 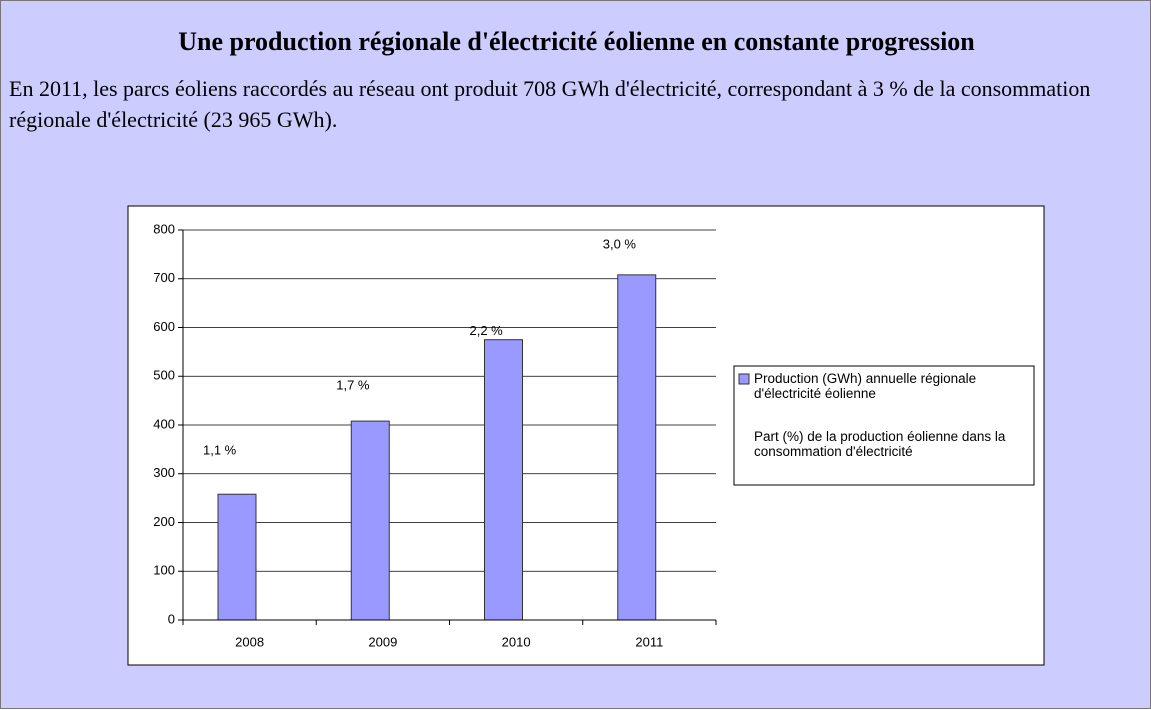 I want to click on y-tick-label: 800, so click(x=164, y=228).